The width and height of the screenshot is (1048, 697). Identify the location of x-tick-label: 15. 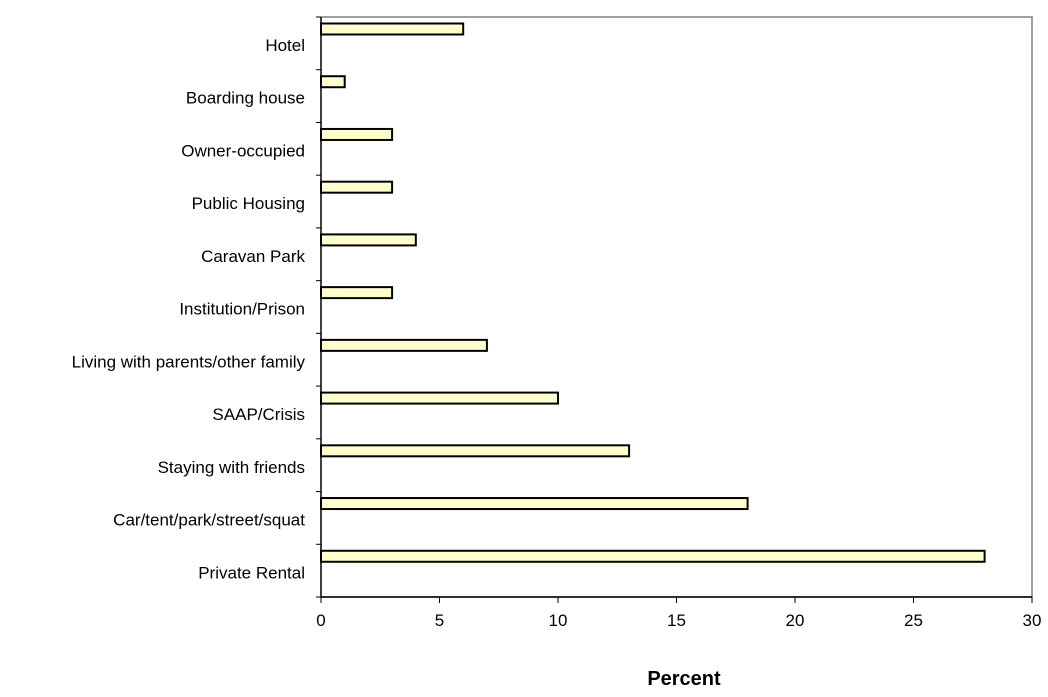
(676, 620).